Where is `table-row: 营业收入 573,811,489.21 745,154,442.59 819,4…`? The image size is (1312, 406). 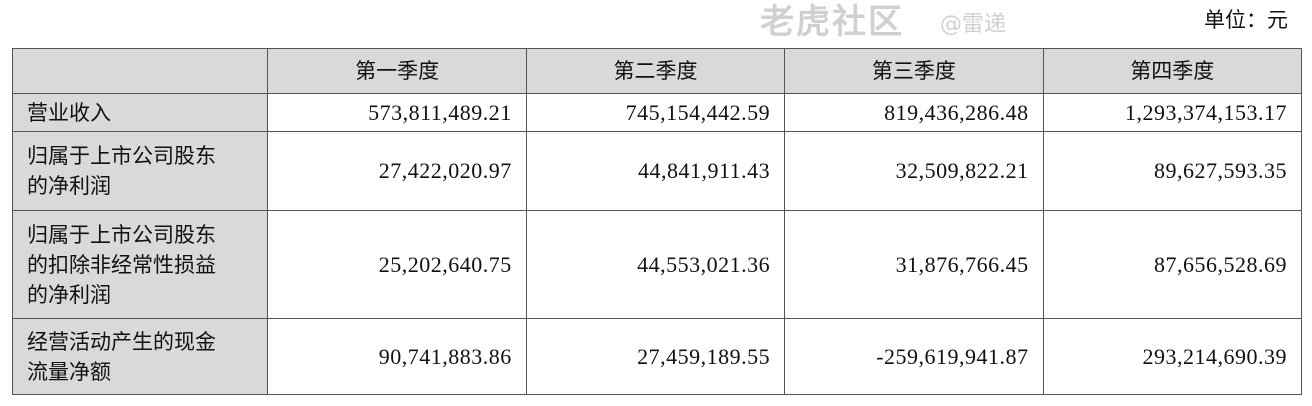 table-row: 营业收入 573,811,489.21 745,154,442.59 819,4… is located at coordinates (657, 112).